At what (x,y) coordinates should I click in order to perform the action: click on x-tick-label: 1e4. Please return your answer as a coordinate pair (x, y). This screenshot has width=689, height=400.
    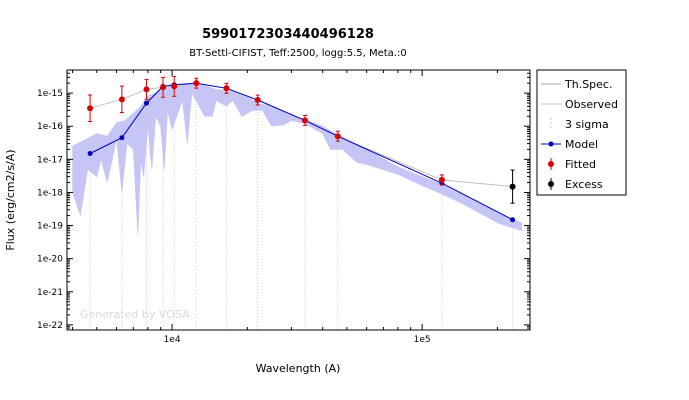
    Looking at the image, I should click on (172, 340).